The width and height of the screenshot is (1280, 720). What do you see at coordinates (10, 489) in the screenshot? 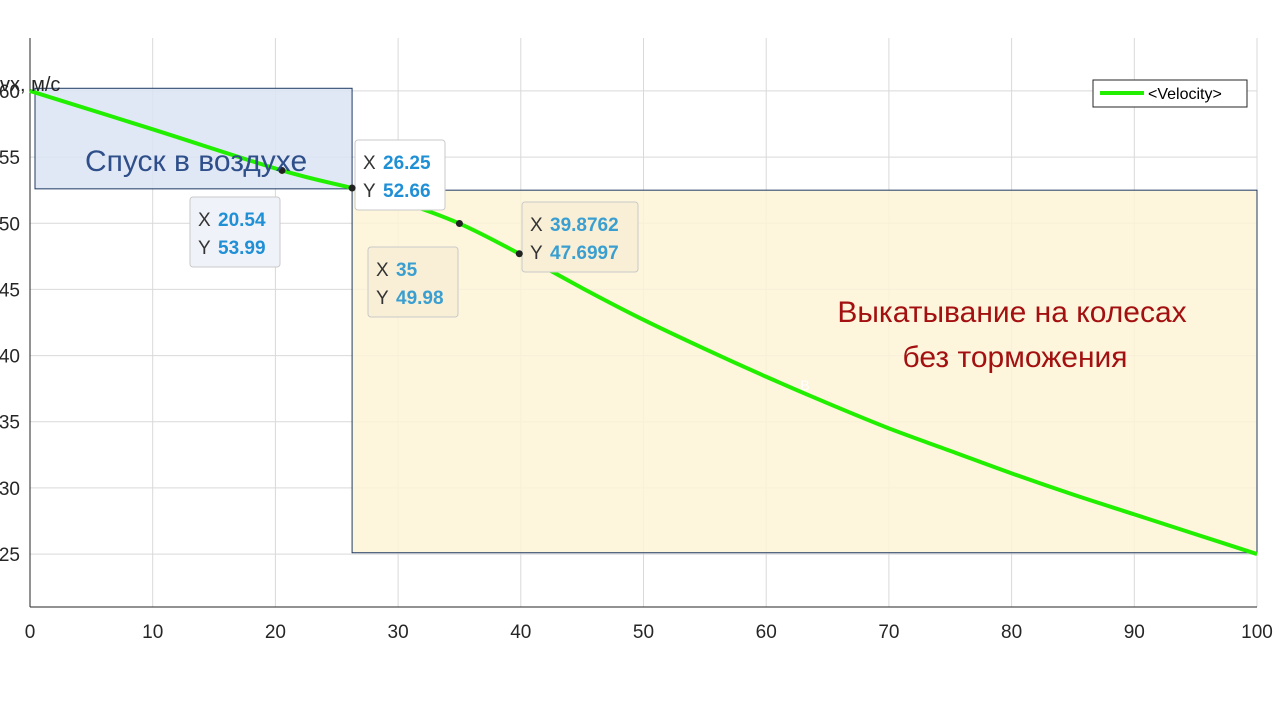
I see `y-tick-label: 30` at bounding box center [10, 489].